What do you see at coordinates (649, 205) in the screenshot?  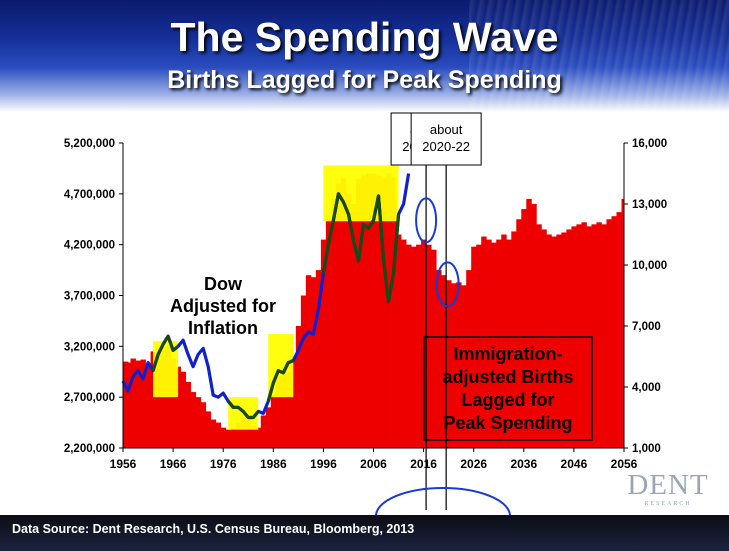 I see `right-tick-label: 13,000` at bounding box center [649, 205].